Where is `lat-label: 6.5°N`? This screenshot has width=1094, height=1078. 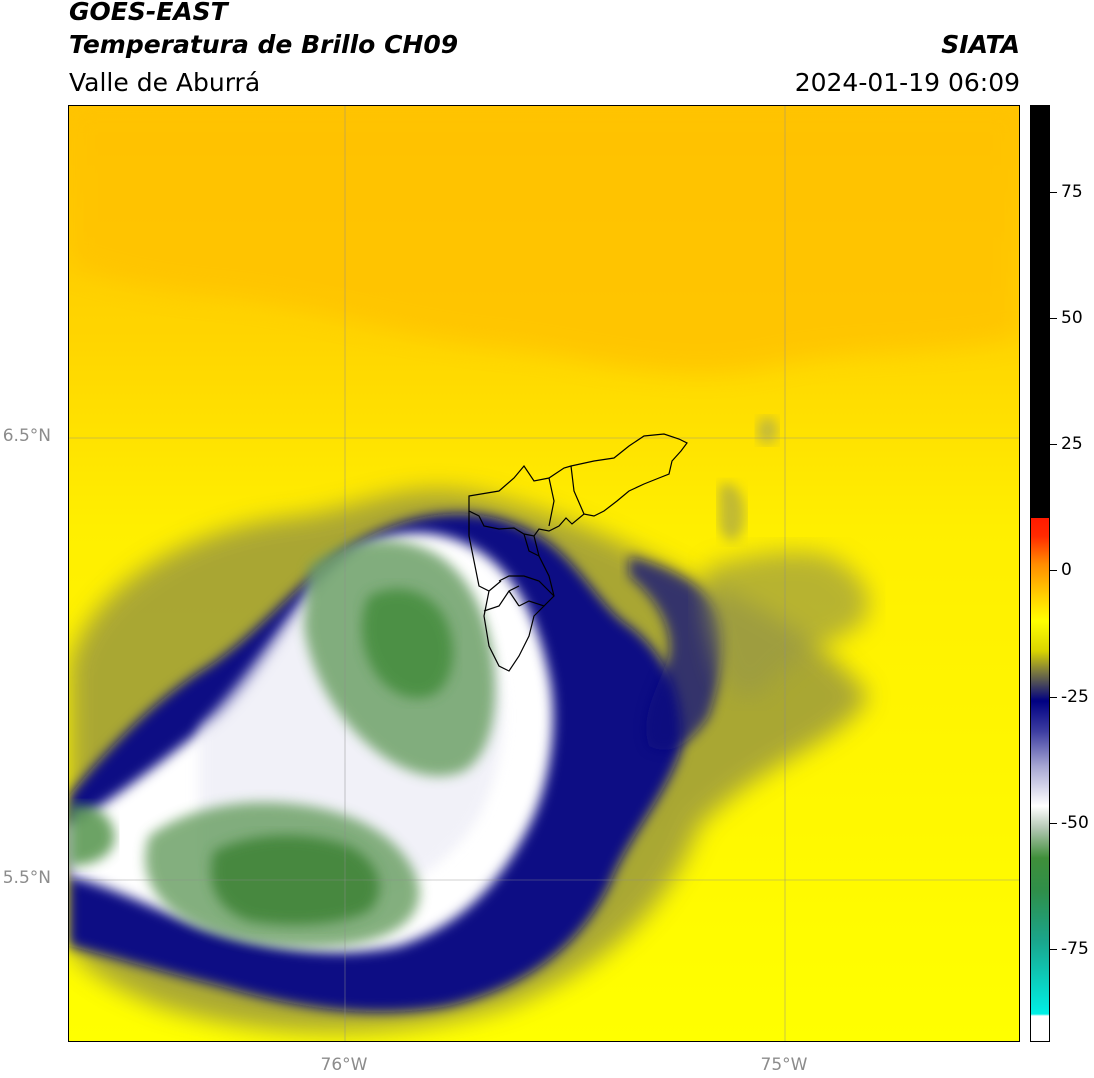 lat-label: 6.5°N is located at coordinates (26, 436).